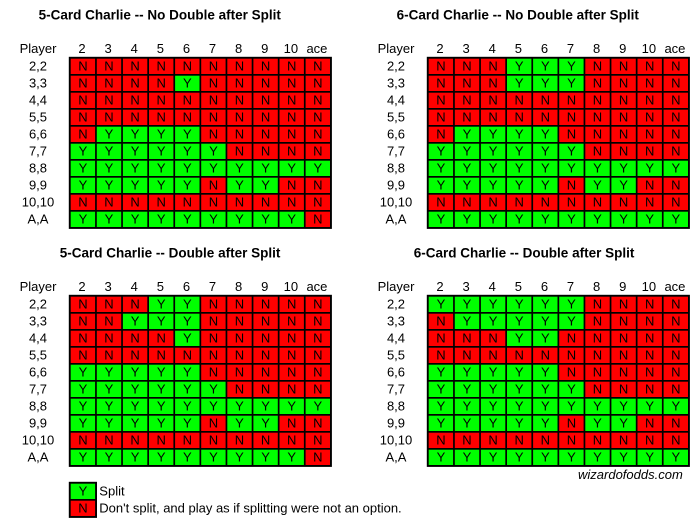 This screenshot has width=697, height=527. I want to click on svg-text: 4,4, so click(38, 100).